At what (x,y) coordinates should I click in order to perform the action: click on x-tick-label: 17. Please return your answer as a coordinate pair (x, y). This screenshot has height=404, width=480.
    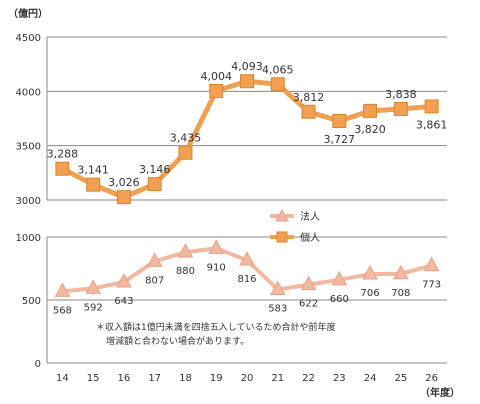
    Looking at the image, I should click on (154, 378).